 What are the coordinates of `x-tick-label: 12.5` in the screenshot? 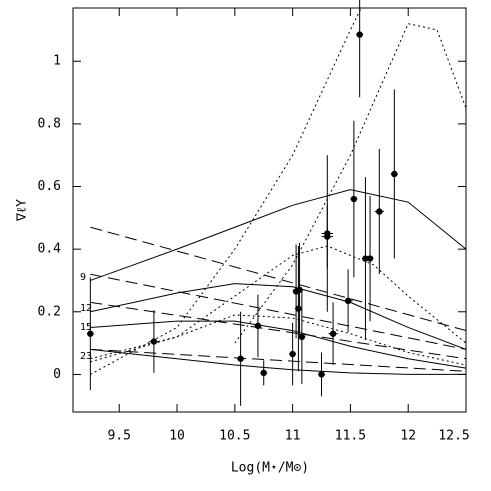 It's located at (453, 436).